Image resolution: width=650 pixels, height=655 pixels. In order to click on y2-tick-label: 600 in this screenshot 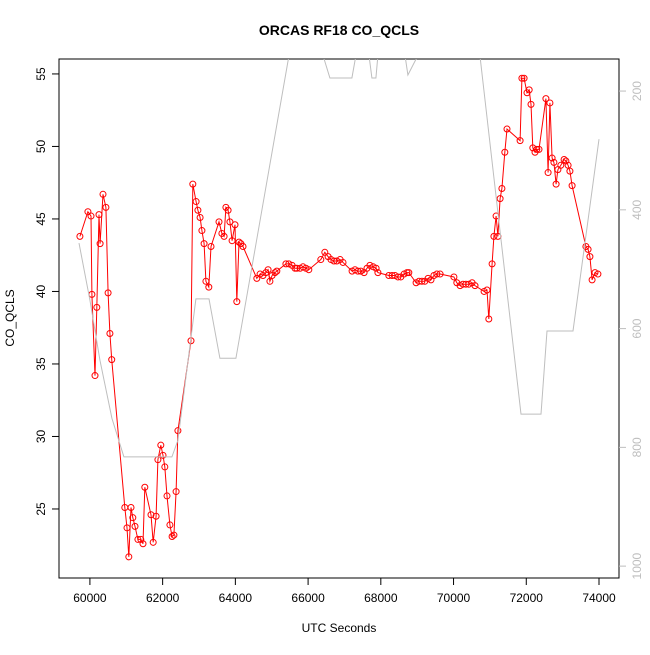, I will do `click(637, 328)`.